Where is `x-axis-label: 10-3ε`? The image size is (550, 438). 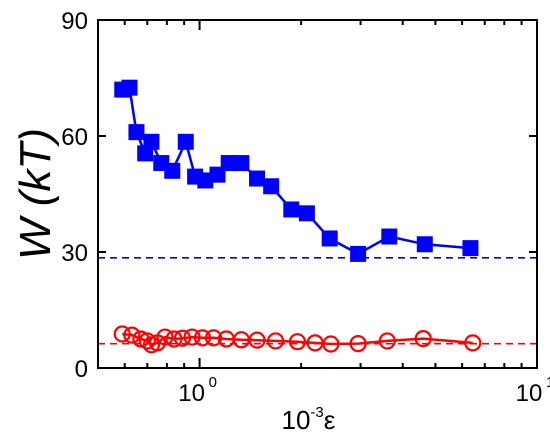 x-axis-label: 10-3ε is located at coordinates (309, 419).